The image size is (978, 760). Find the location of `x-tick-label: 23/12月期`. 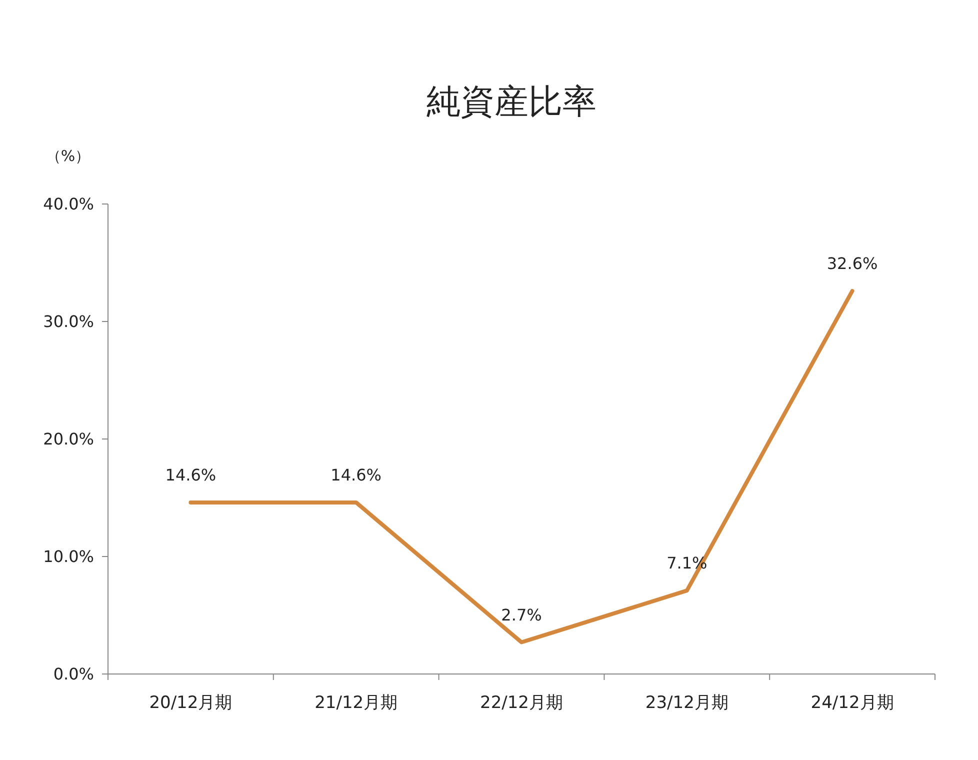

x-tick-label: 23/12月期 is located at coordinates (686, 703).